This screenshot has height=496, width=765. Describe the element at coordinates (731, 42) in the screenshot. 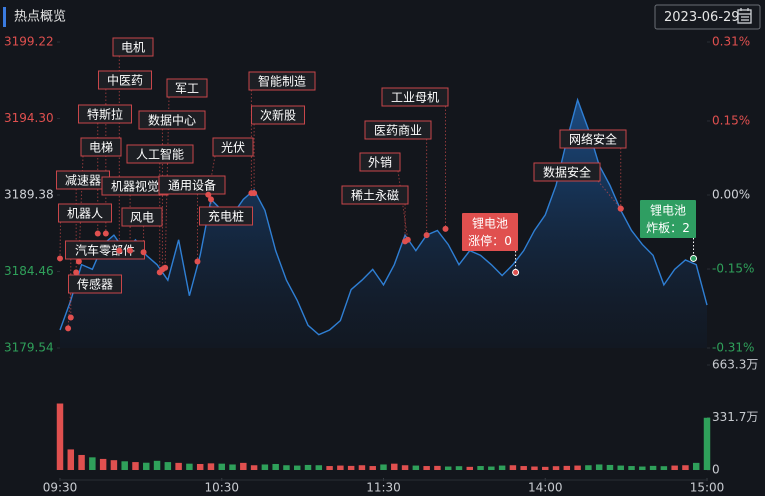

I see `y2-tick-label: 0.31%` at that location.